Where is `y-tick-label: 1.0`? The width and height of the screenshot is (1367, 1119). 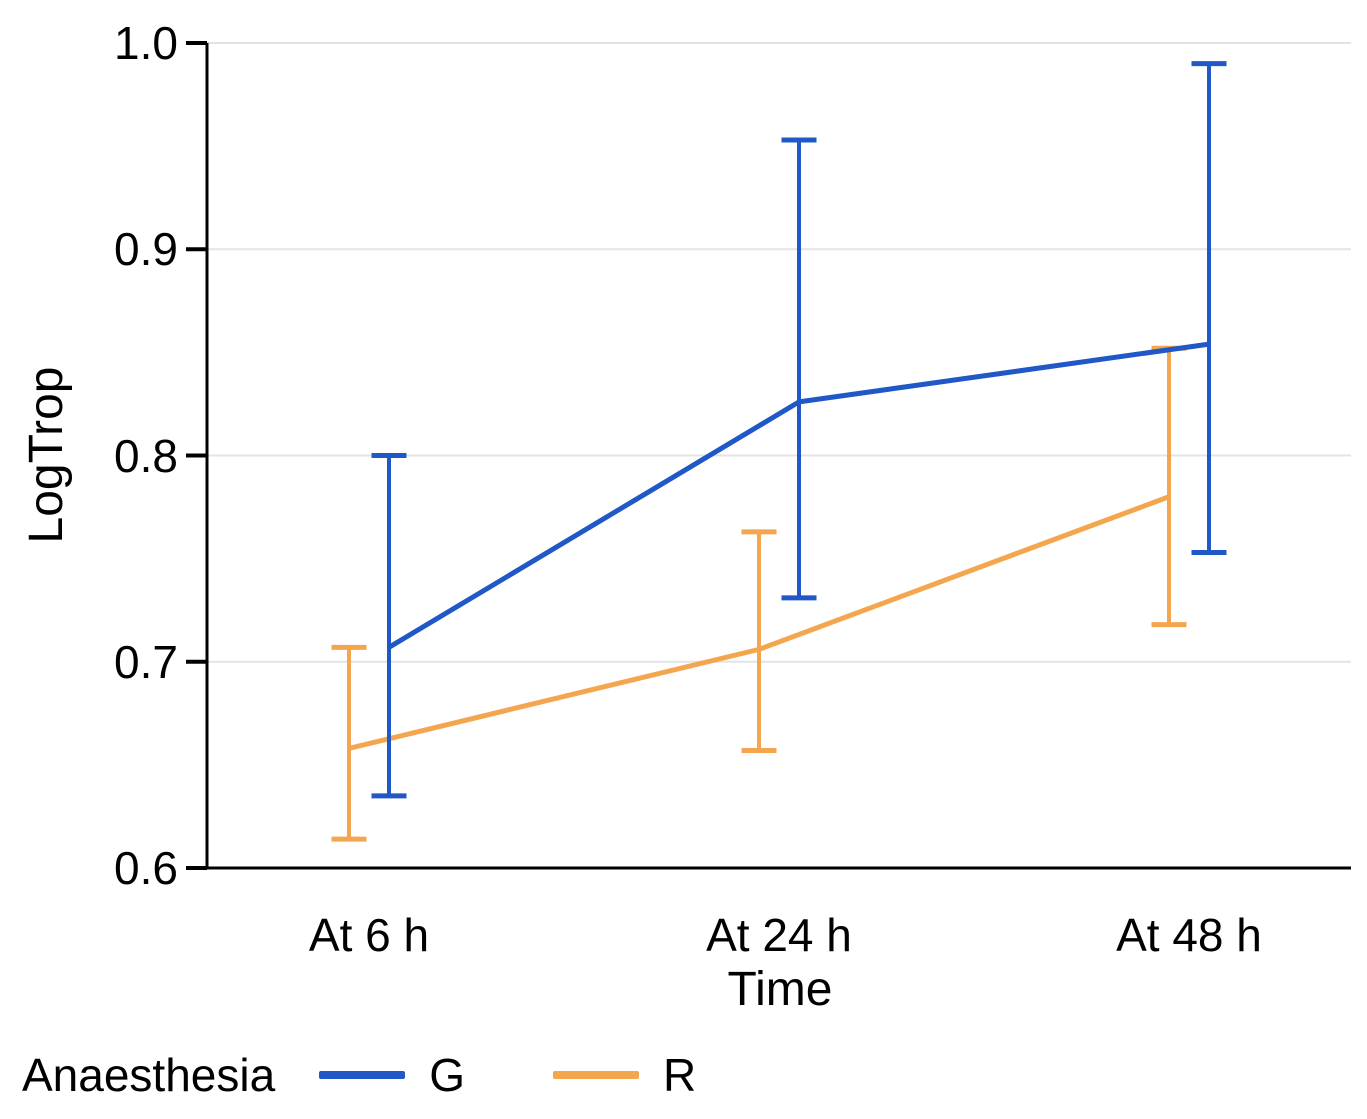 y-tick-label: 1.0 is located at coordinates (146, 43).